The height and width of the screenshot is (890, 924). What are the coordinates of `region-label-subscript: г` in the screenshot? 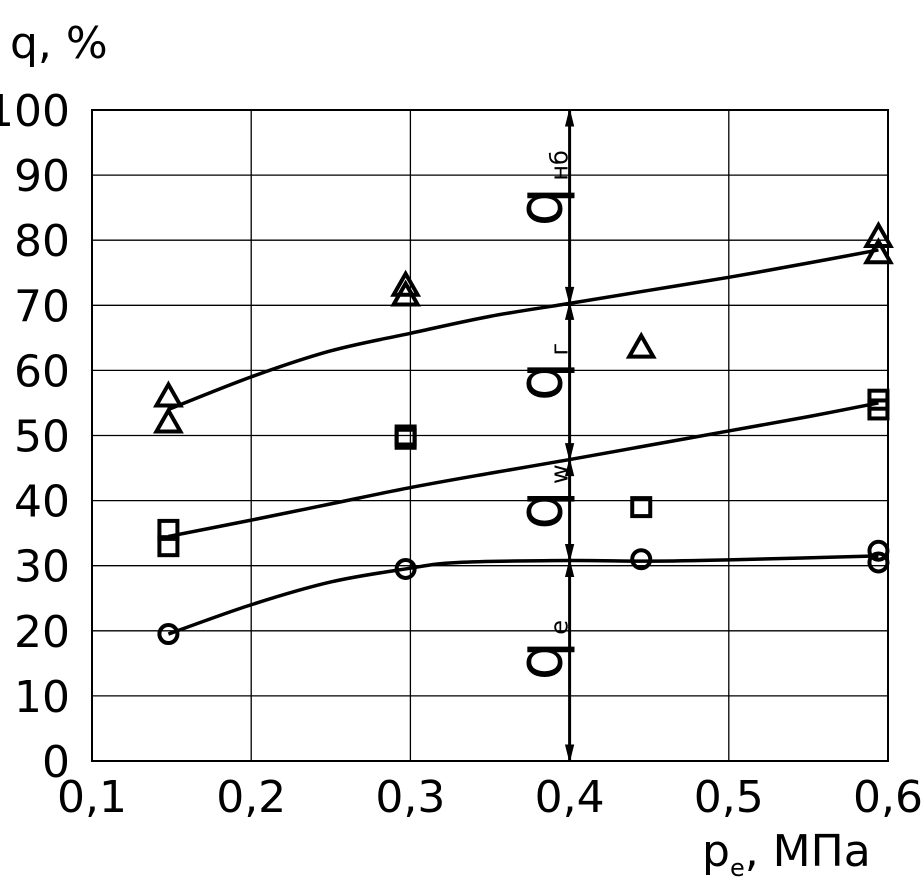 It's located at (560, 349).